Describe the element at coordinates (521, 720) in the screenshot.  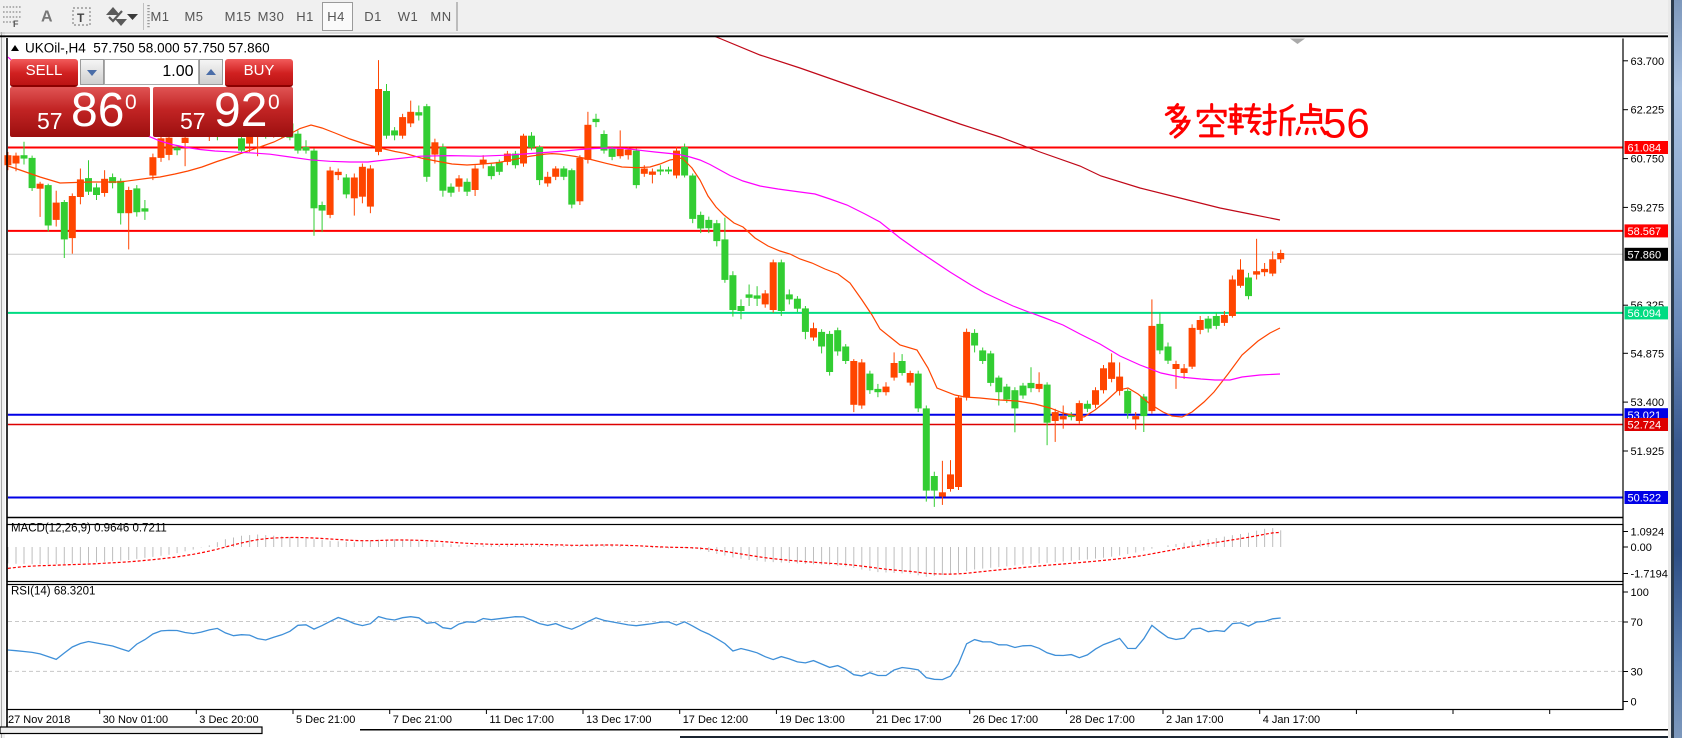
I see `svg-text: 11 Dec 17:00` at that location.